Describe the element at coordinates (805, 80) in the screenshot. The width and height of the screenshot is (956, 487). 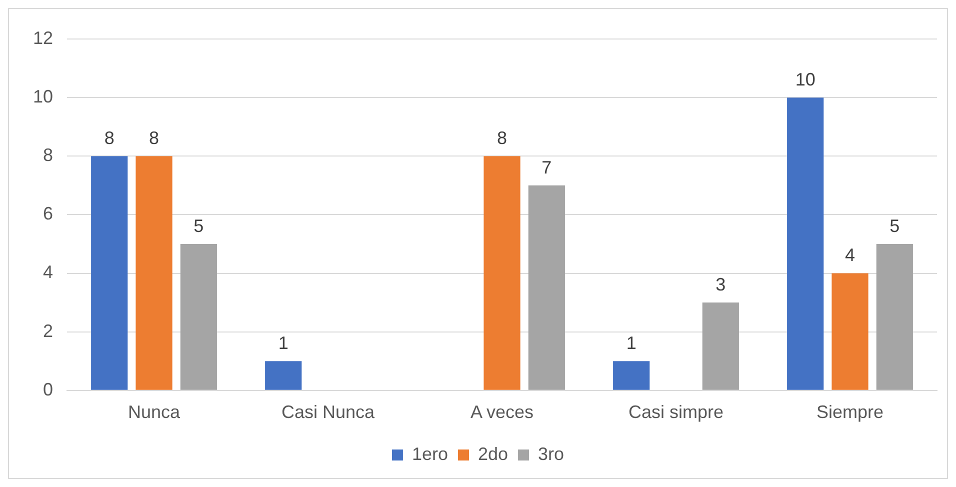
I see `data-label: 10` at that location.